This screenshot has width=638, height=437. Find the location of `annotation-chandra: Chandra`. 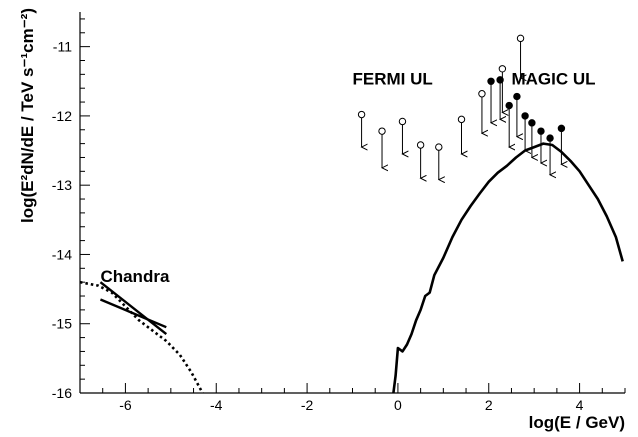

annotation-chandra: Chandra is located at coordinates (135, 276).